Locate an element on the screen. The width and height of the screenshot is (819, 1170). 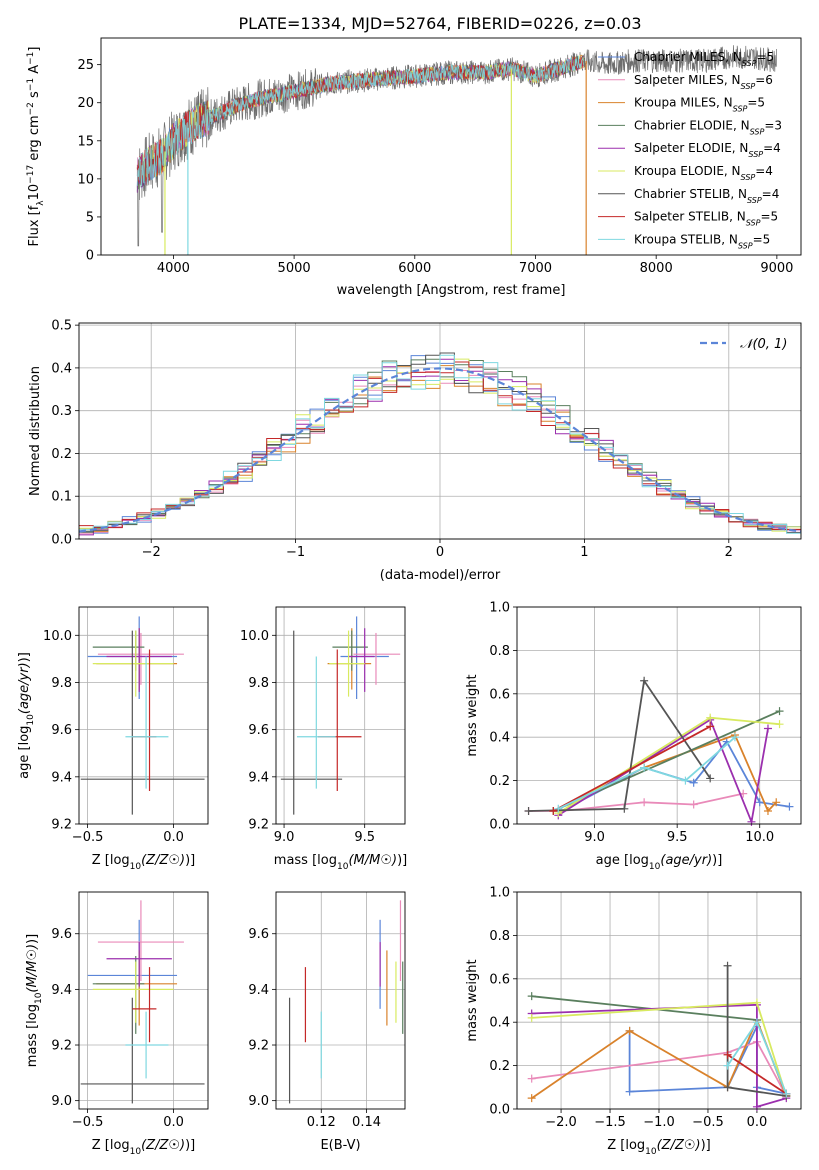
mass-vs-z-xlabel-part: )] is located at coordinates (190, 1145).